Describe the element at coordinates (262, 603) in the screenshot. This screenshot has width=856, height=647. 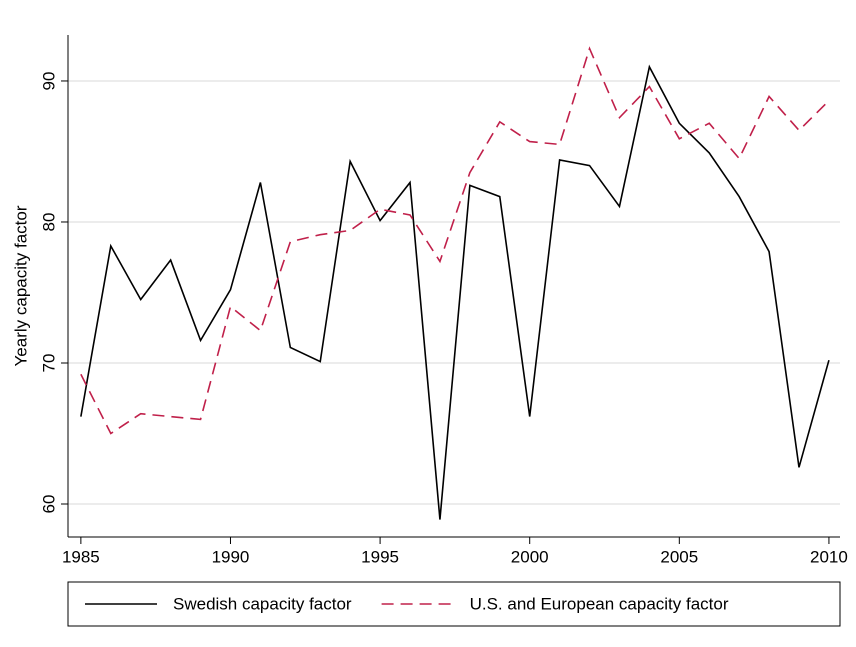
I see `legend-label: Swedish capacity factor` at that location.